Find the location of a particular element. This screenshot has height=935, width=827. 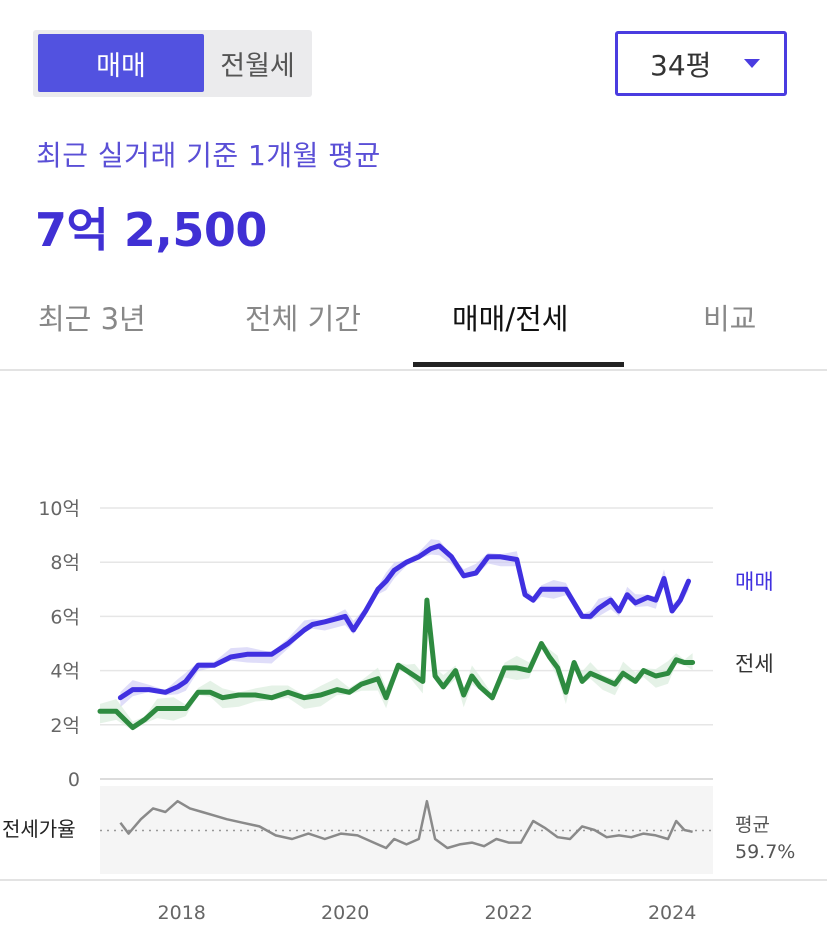

sale-range-band is located at coordinates (404, 623).